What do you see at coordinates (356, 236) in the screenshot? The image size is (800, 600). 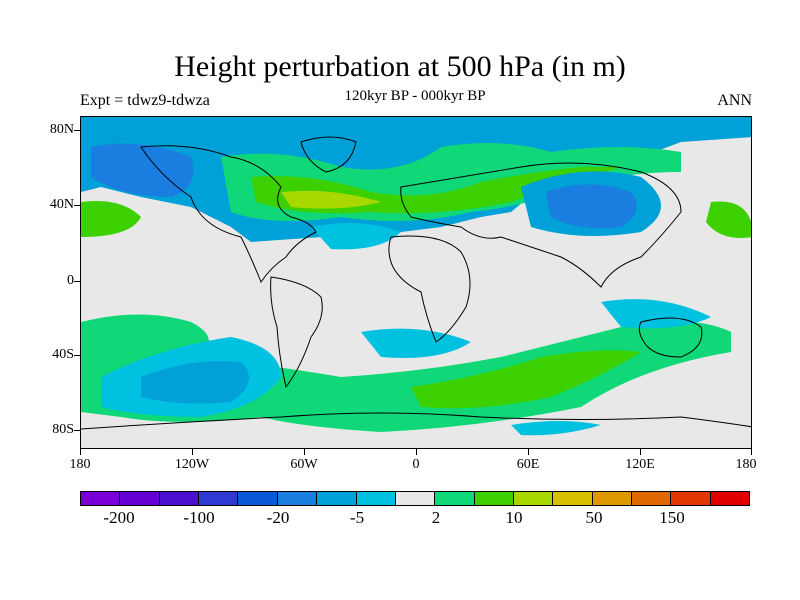 I see `atlantic-negative` at bounding box center [356, 236].